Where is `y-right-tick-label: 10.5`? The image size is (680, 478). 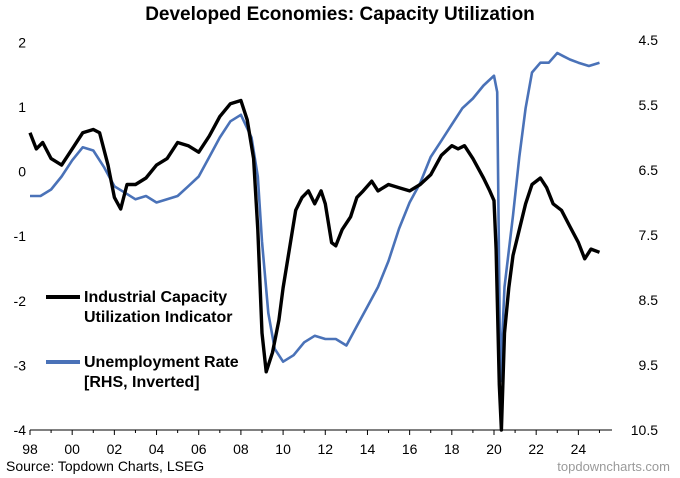 y-right-tick-label: 10.5 is located at coordinates (644, 430).